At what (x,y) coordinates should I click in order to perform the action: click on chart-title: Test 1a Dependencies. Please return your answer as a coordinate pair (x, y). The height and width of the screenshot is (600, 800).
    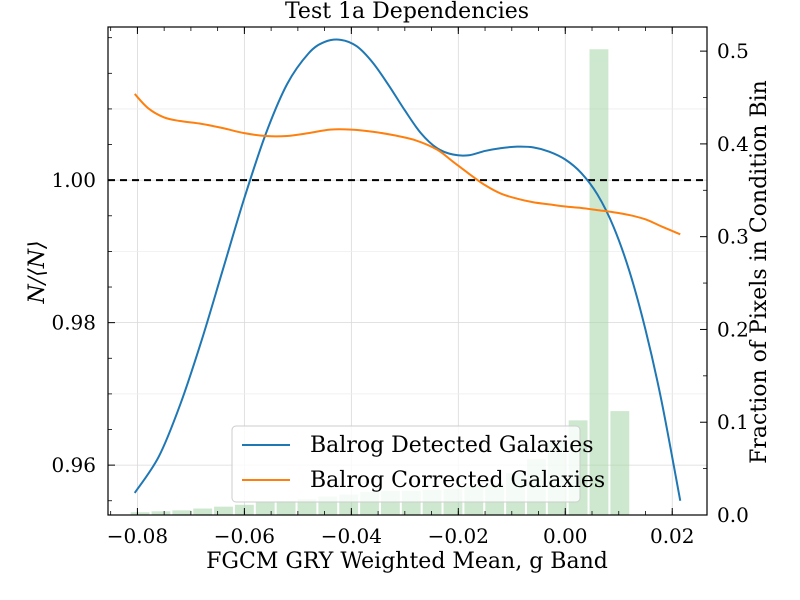
    Looking at the image, I should click on (407, 12).